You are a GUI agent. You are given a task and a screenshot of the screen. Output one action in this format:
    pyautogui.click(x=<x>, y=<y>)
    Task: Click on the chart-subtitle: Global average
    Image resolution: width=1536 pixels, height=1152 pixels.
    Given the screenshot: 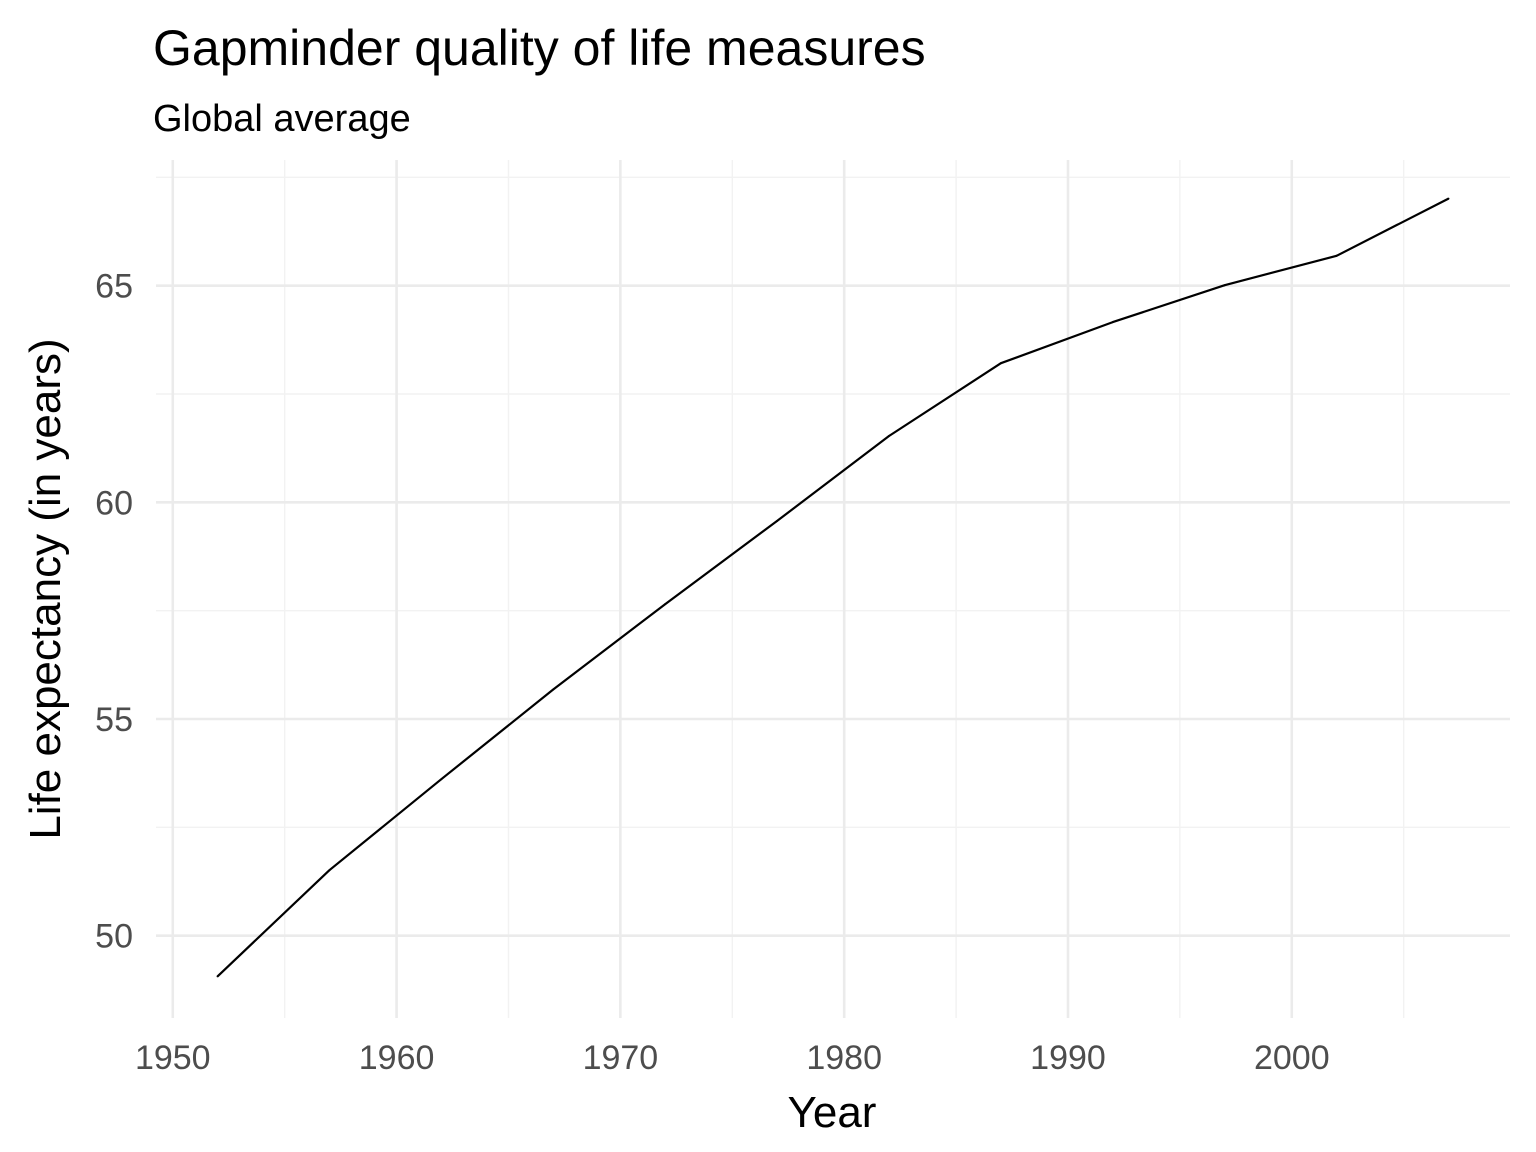 What is the action you would take?
    pyautogui.click(x=282, y=119)
    